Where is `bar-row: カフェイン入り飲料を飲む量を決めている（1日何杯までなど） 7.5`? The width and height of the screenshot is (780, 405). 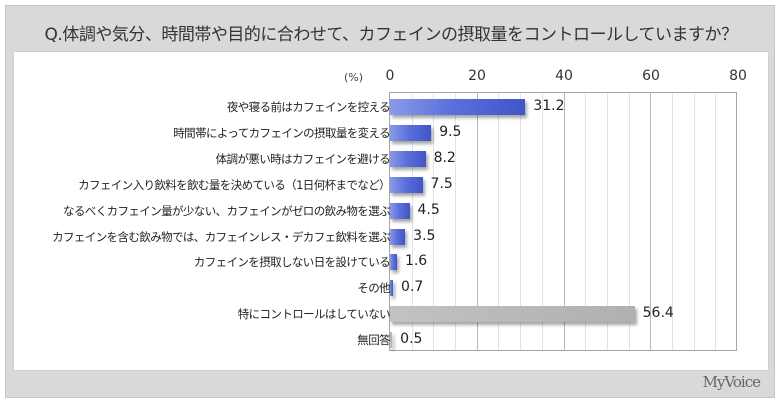 bar-row: カフェイン入り飲料を飲む量を決めている（1日何杯までなど） 7.5 is located at coordinates (391, 185).